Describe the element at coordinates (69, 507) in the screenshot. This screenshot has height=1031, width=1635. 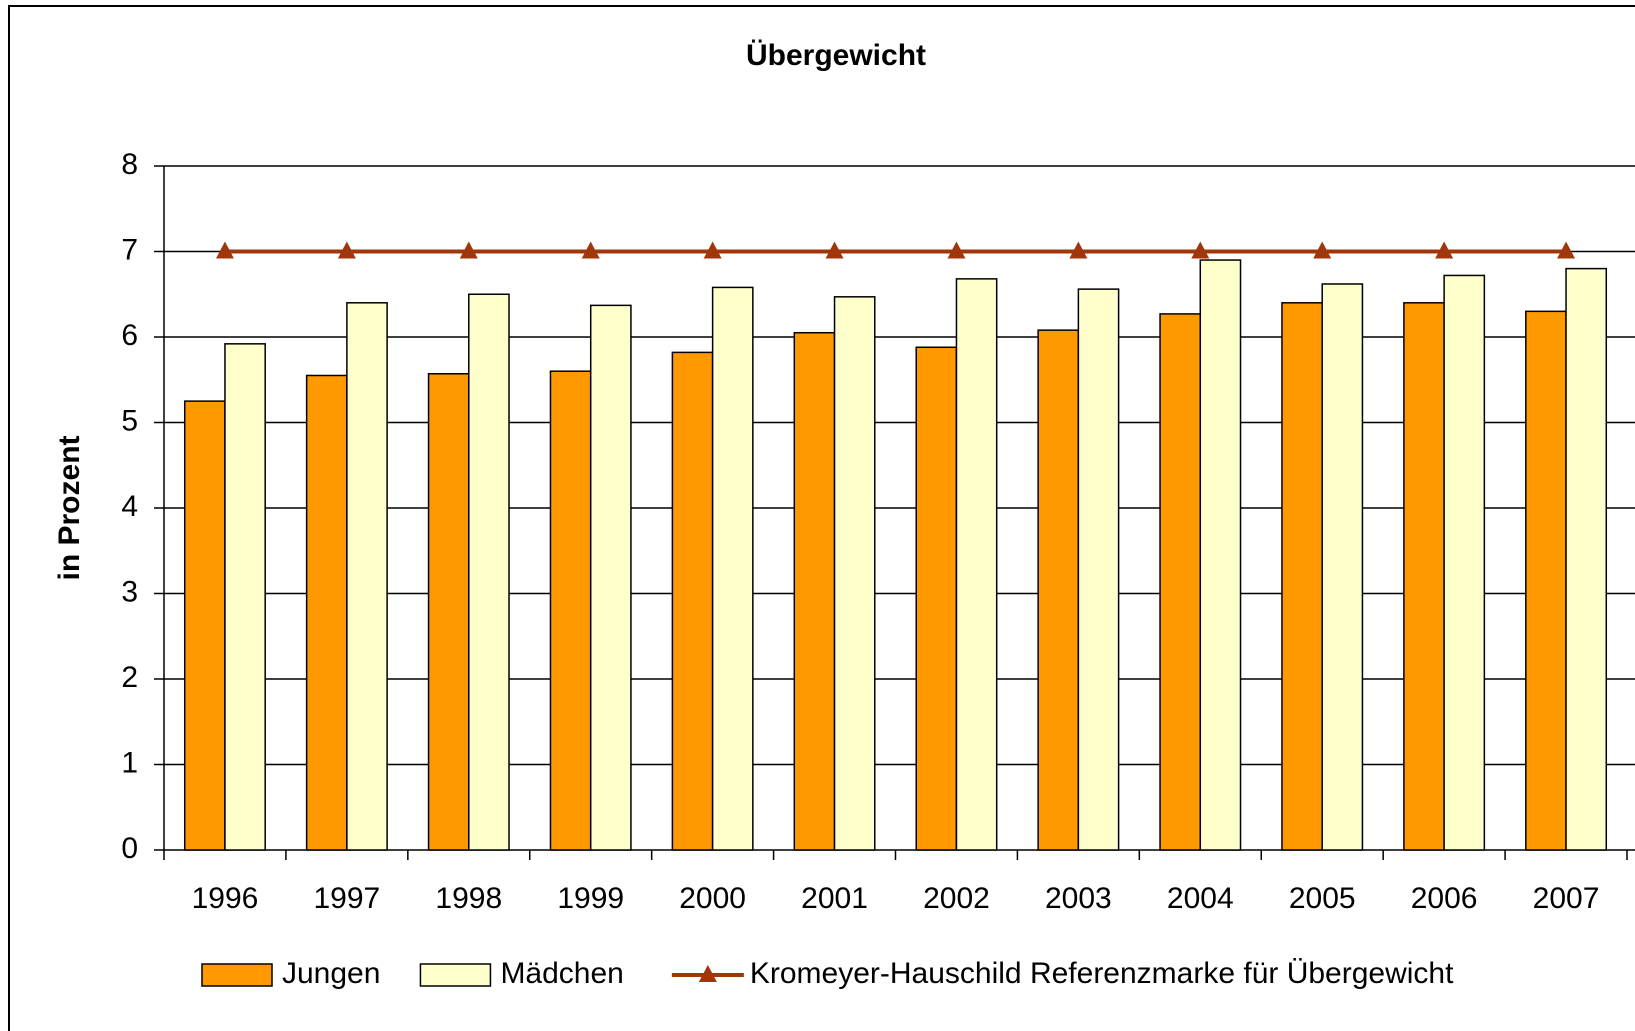
I see `y-axis-label: in Prozent` at that location.